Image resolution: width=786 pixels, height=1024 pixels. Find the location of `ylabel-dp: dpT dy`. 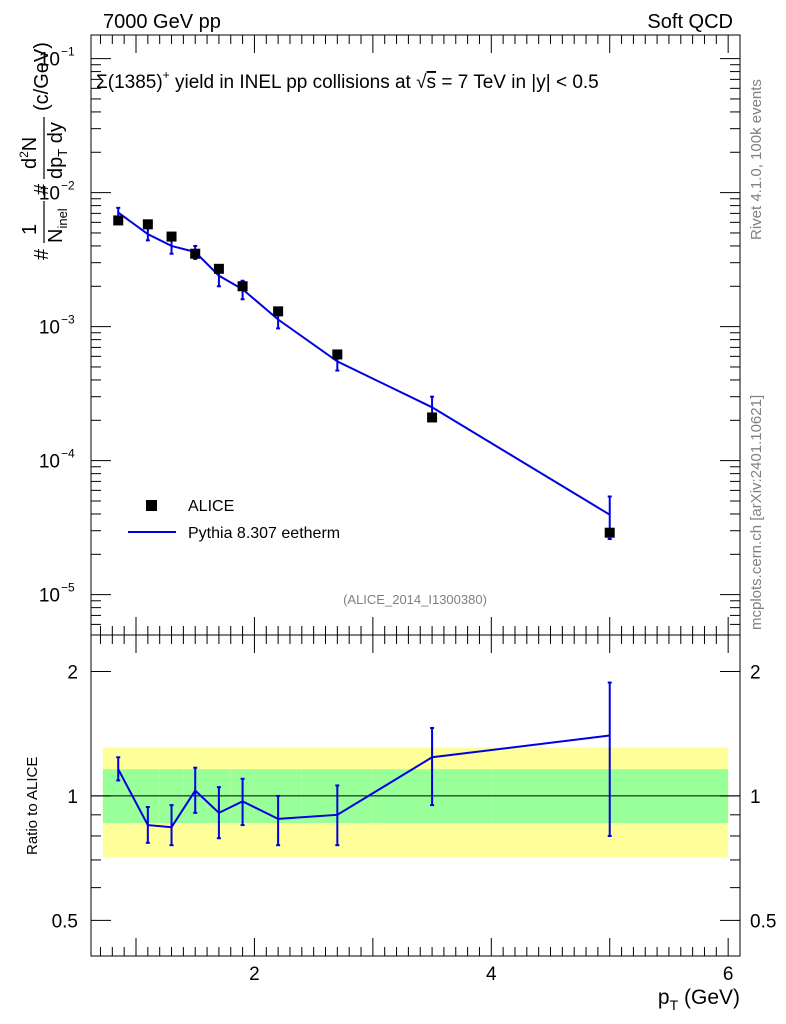

ylabel-dp: dpT dy is located at coordinates (57, 150).